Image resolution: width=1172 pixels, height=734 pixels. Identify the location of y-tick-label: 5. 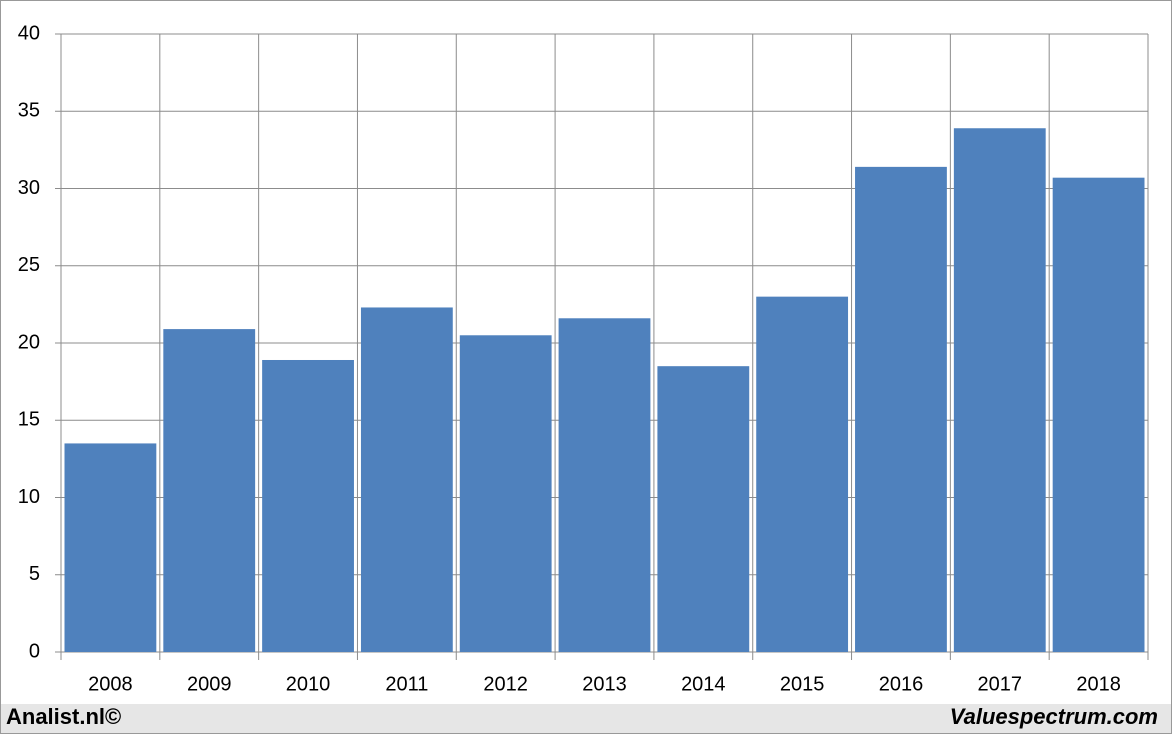
(34, 574).